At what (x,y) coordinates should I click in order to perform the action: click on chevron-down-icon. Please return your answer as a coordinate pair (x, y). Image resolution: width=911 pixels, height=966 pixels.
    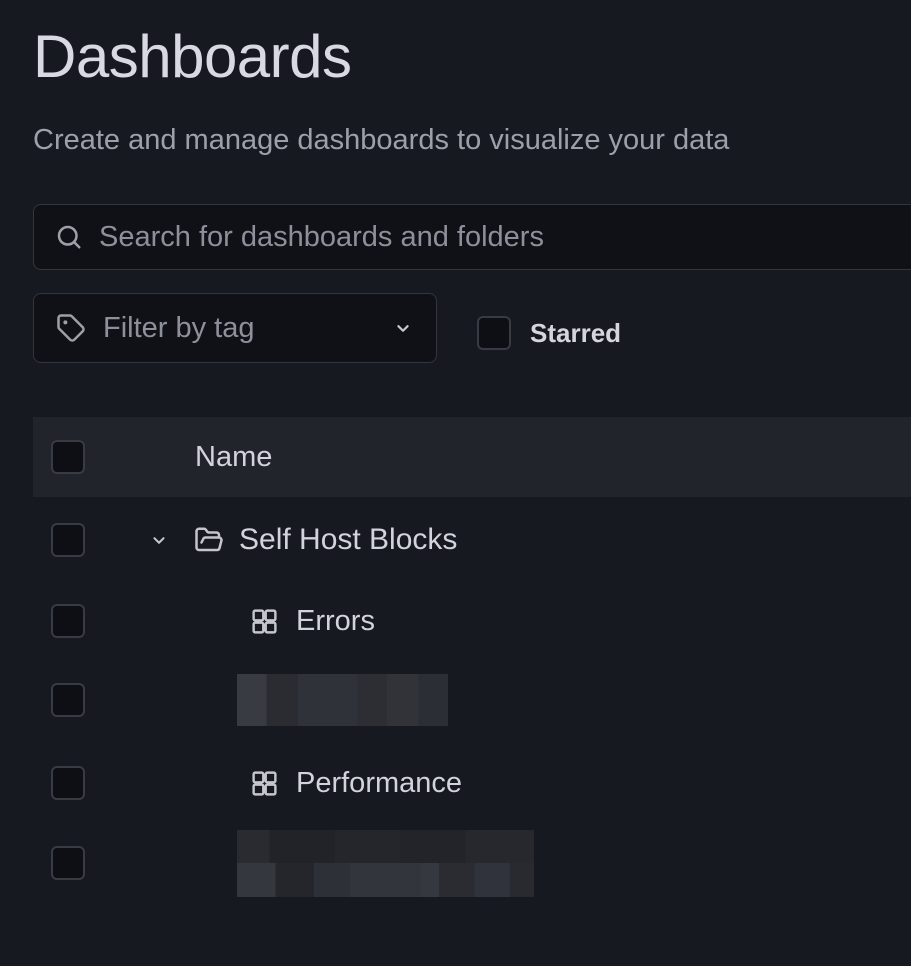
    Looking at the image, I should click on (403, 328).